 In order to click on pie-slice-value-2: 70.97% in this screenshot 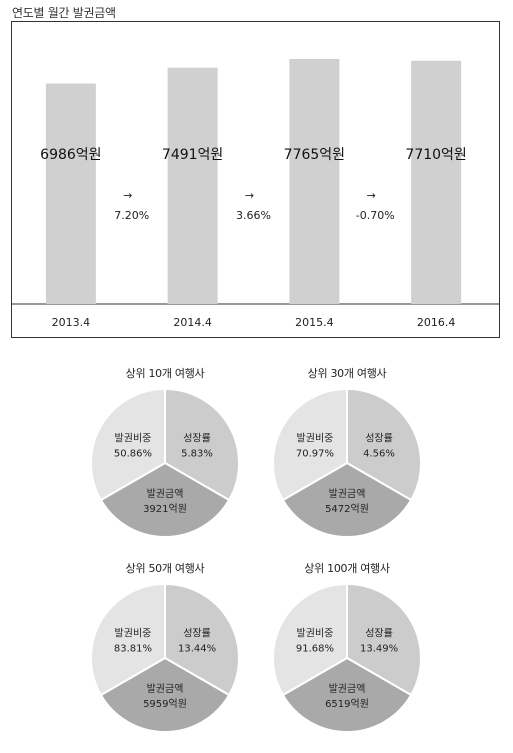, I will do `click(315, 454)`.